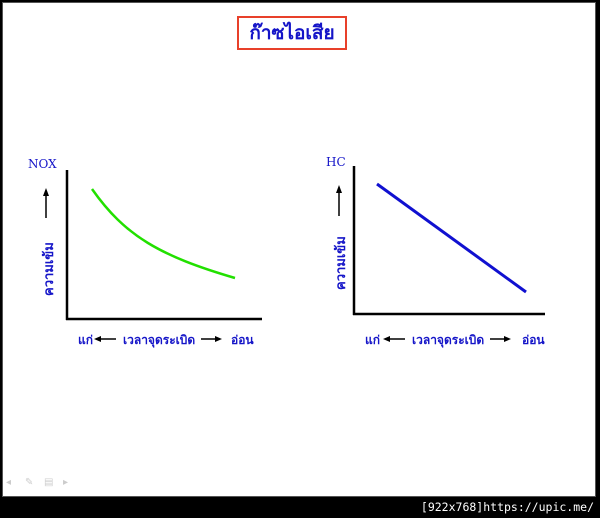 Image resolution: width=600 pixels, height=518 pixels. I want to click on nox-x-middle-label: เวลาจุดระเบิด, so click(159, 340).